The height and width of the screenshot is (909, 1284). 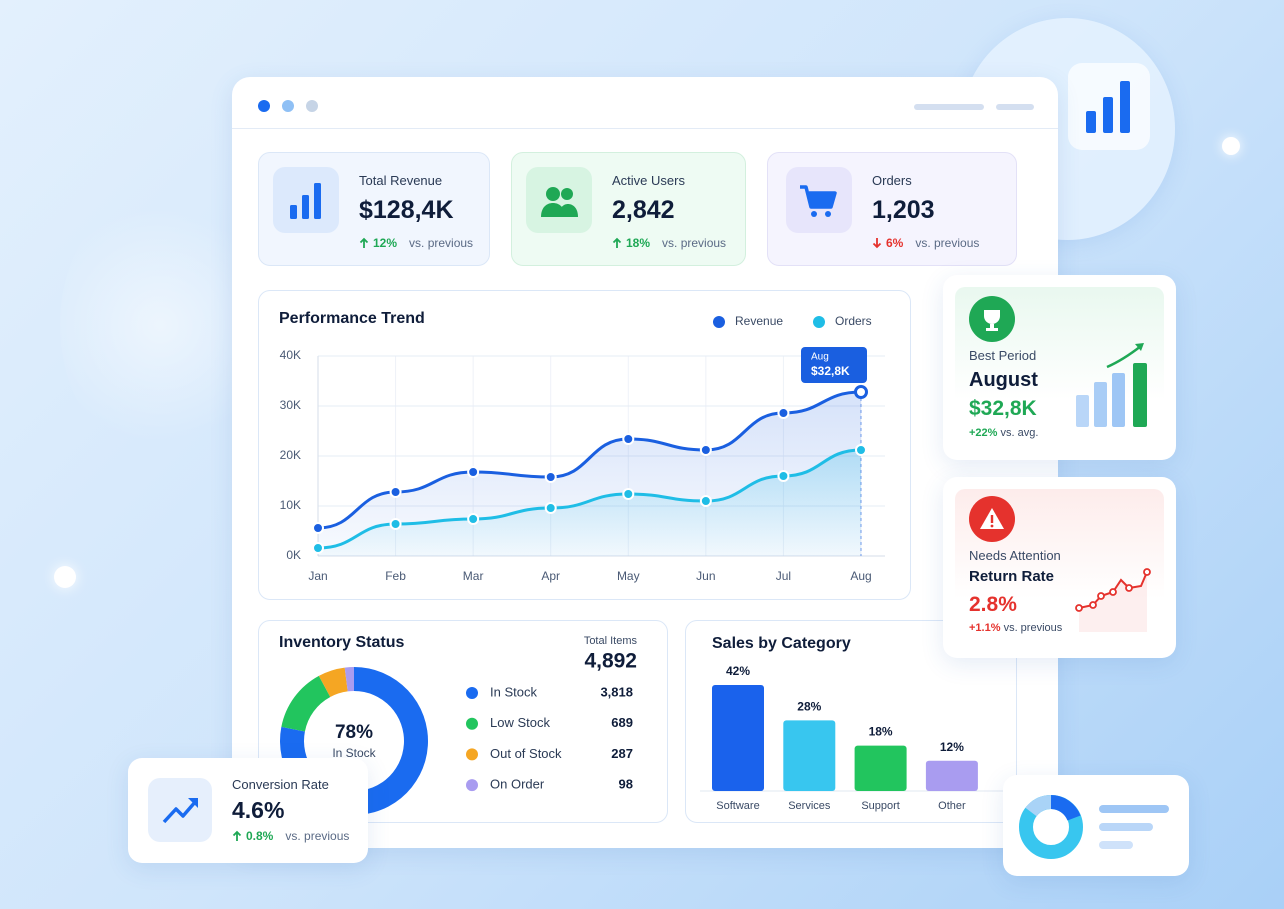 What do you see at coordinates (333, 682) in the screenshot?
I see `donut-segment` at bounding box center [333, 682].